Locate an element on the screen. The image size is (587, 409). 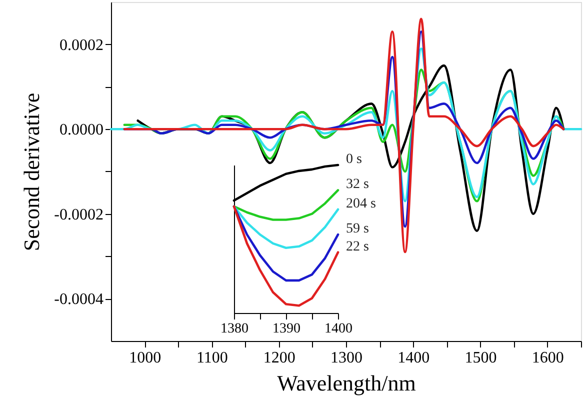
series-label: 32 s is located at coordinates (357, 184).